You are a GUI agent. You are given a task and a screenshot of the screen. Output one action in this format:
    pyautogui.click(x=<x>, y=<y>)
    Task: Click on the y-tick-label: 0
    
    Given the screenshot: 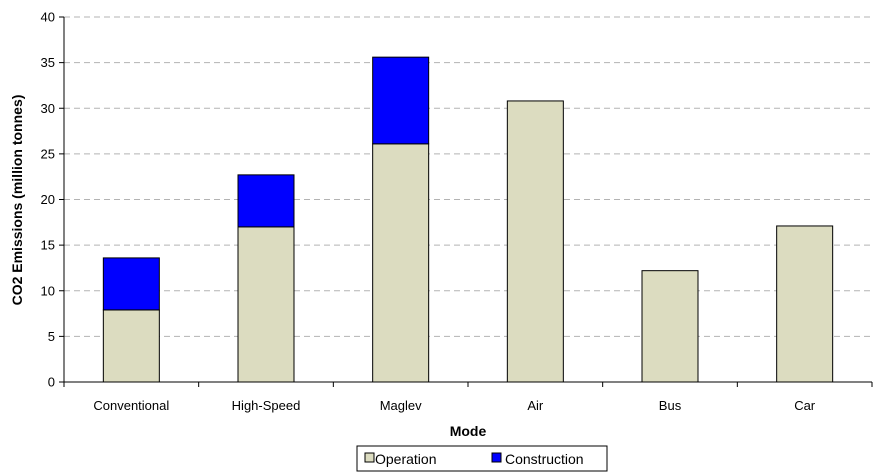 What is the action you would take?
    pyautogui.click(x=51, y=382)
    